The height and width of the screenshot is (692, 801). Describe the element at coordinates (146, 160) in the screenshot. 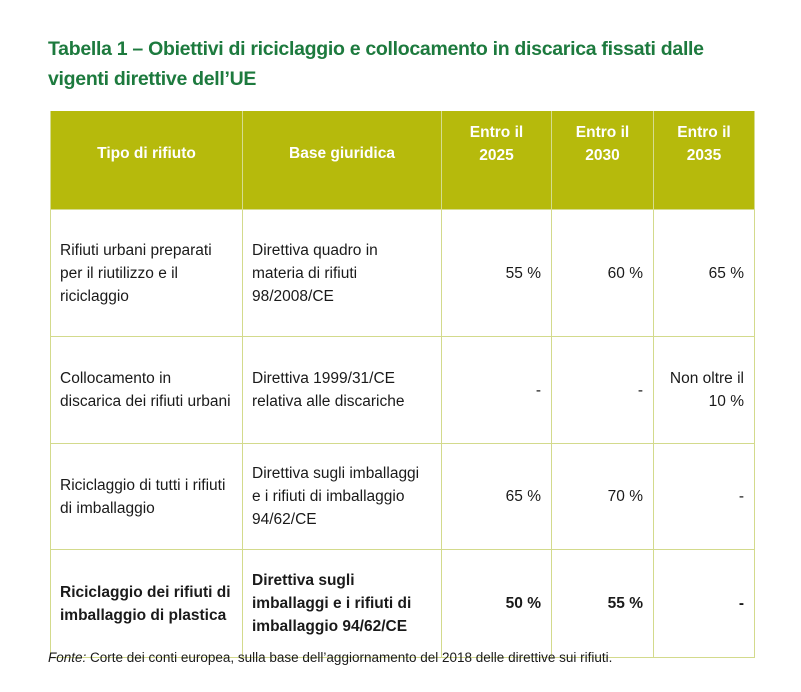

I see `header-waste-type: Tipo di rifiuto` at that location.